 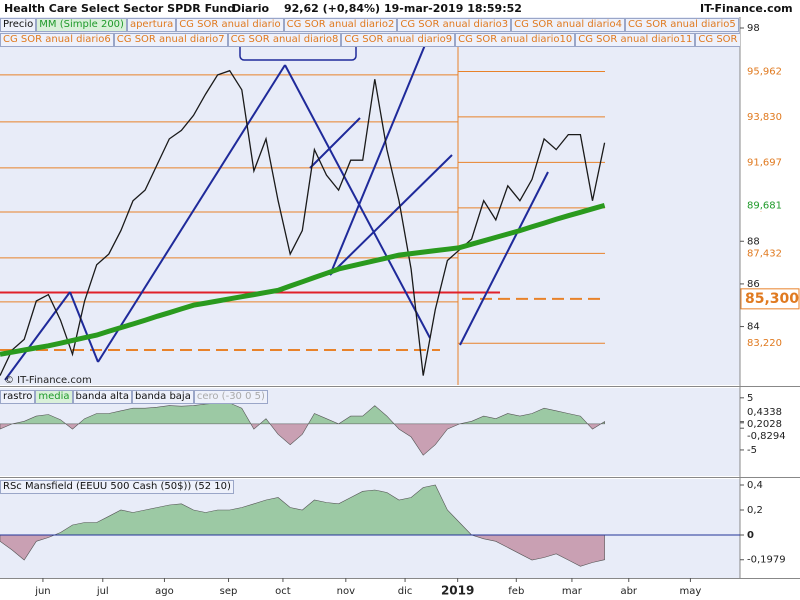 I want to click on y-tick-label: 5, so click(x=750, y=398).